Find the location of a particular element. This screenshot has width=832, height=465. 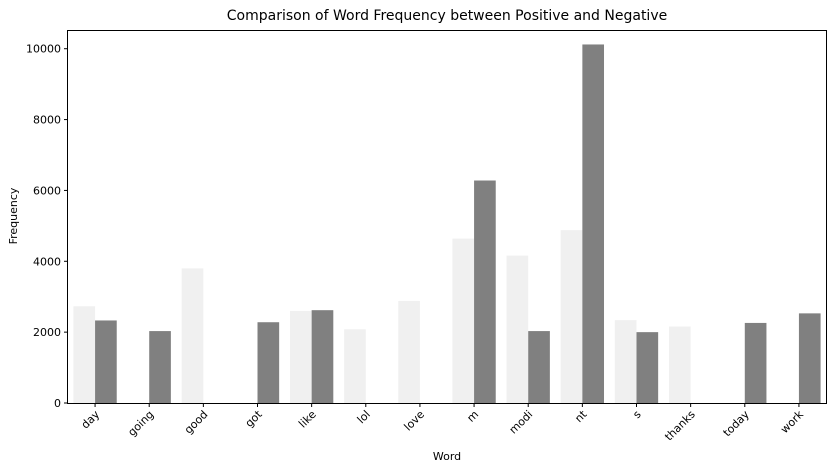

y-axis-ticks: 0 2000 4000 6000 8000 10000 is located at coordinates (47, 226).